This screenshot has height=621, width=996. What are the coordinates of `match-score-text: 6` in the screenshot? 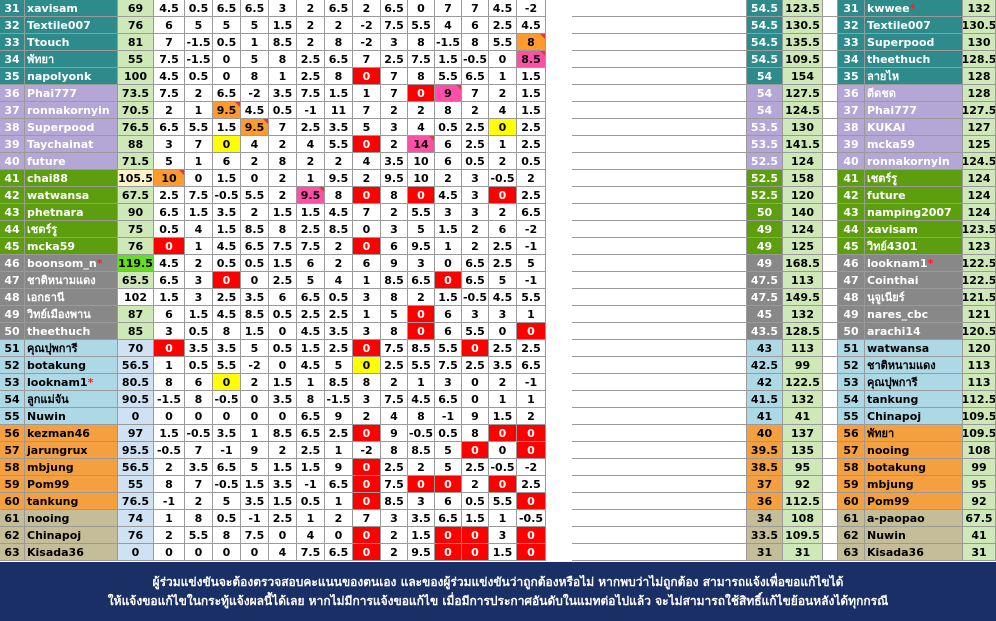 It's located at (169, 314).